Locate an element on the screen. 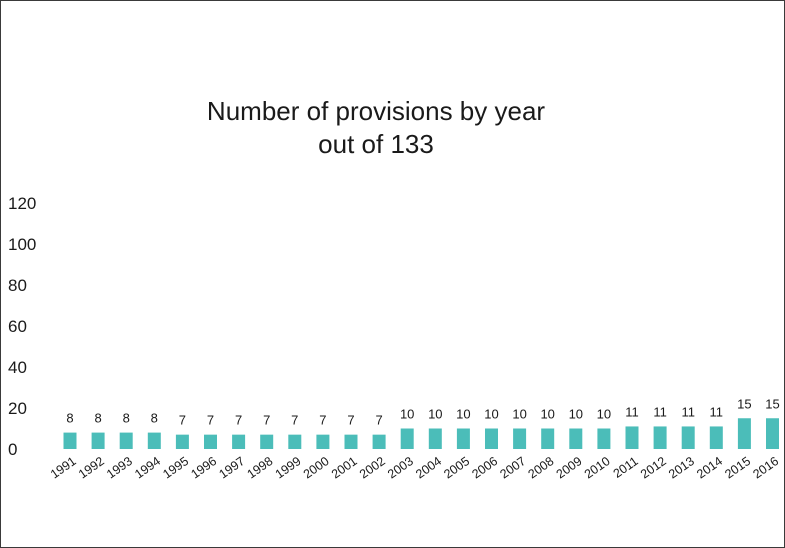 This screenshot has width=785, height=548. bar-2013 is located at coordinates (688, 437).